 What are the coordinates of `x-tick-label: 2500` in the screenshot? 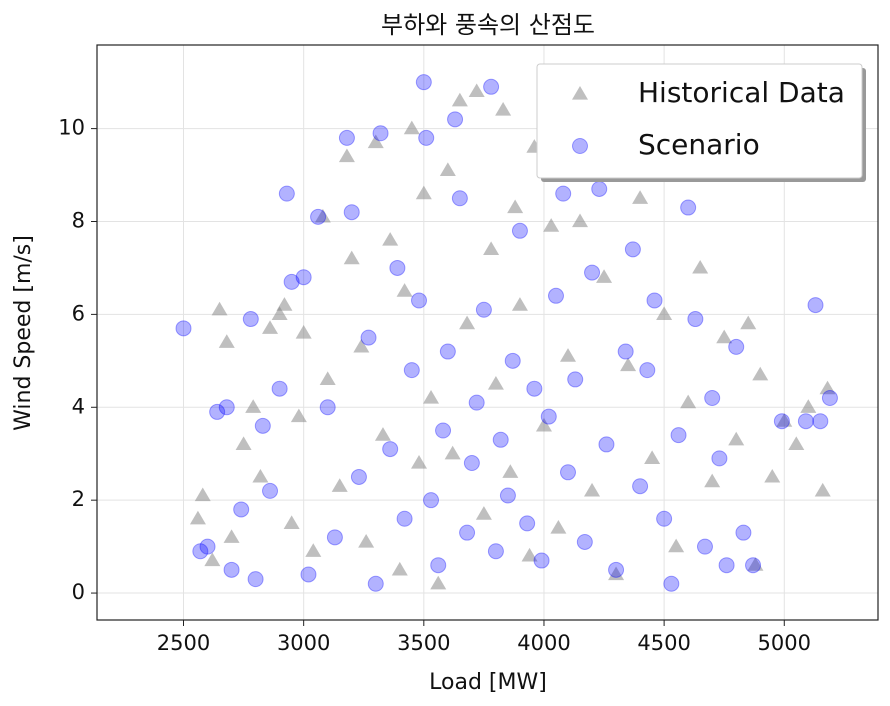 It's located at (183, 643).